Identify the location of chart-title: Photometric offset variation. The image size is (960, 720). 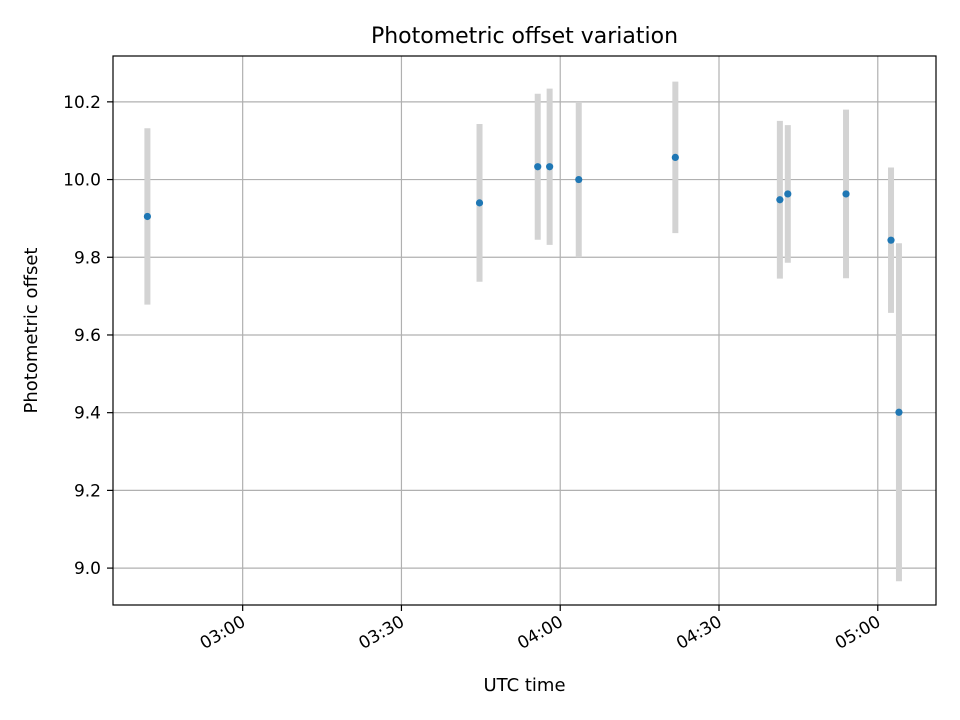
(524, 36).